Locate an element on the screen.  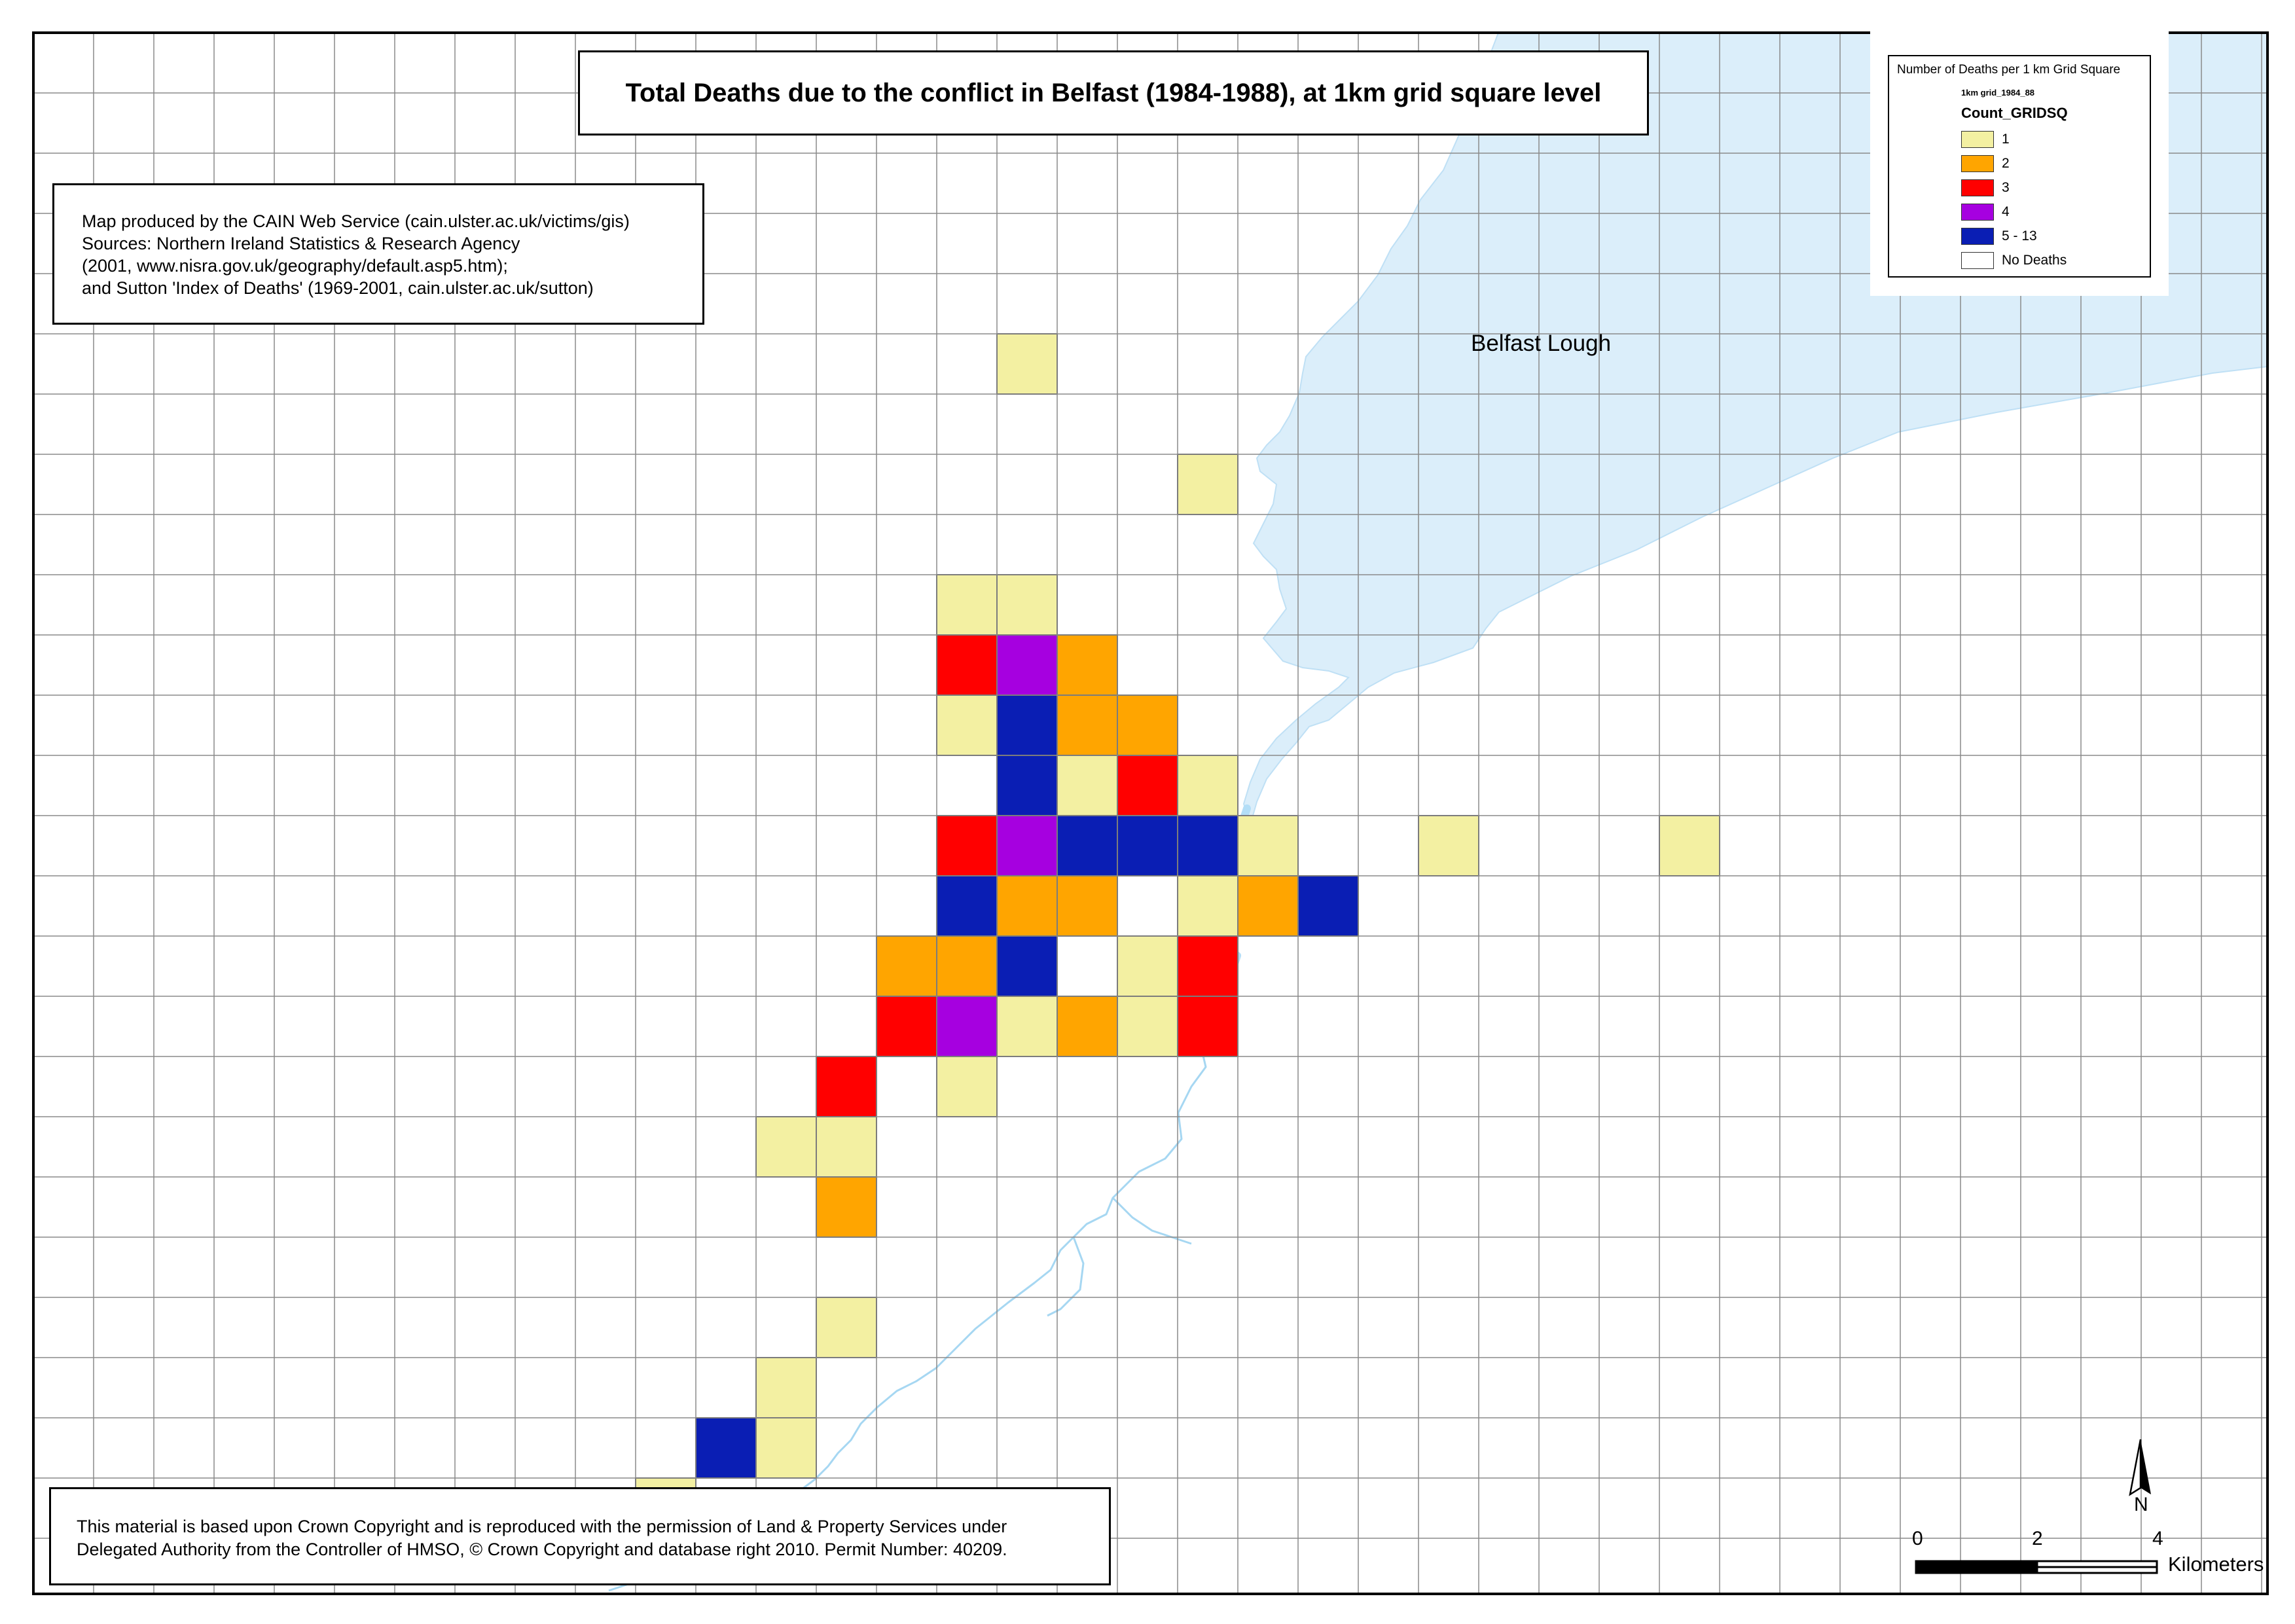
legend-label: 4 is located at coordinates (2006, 211).